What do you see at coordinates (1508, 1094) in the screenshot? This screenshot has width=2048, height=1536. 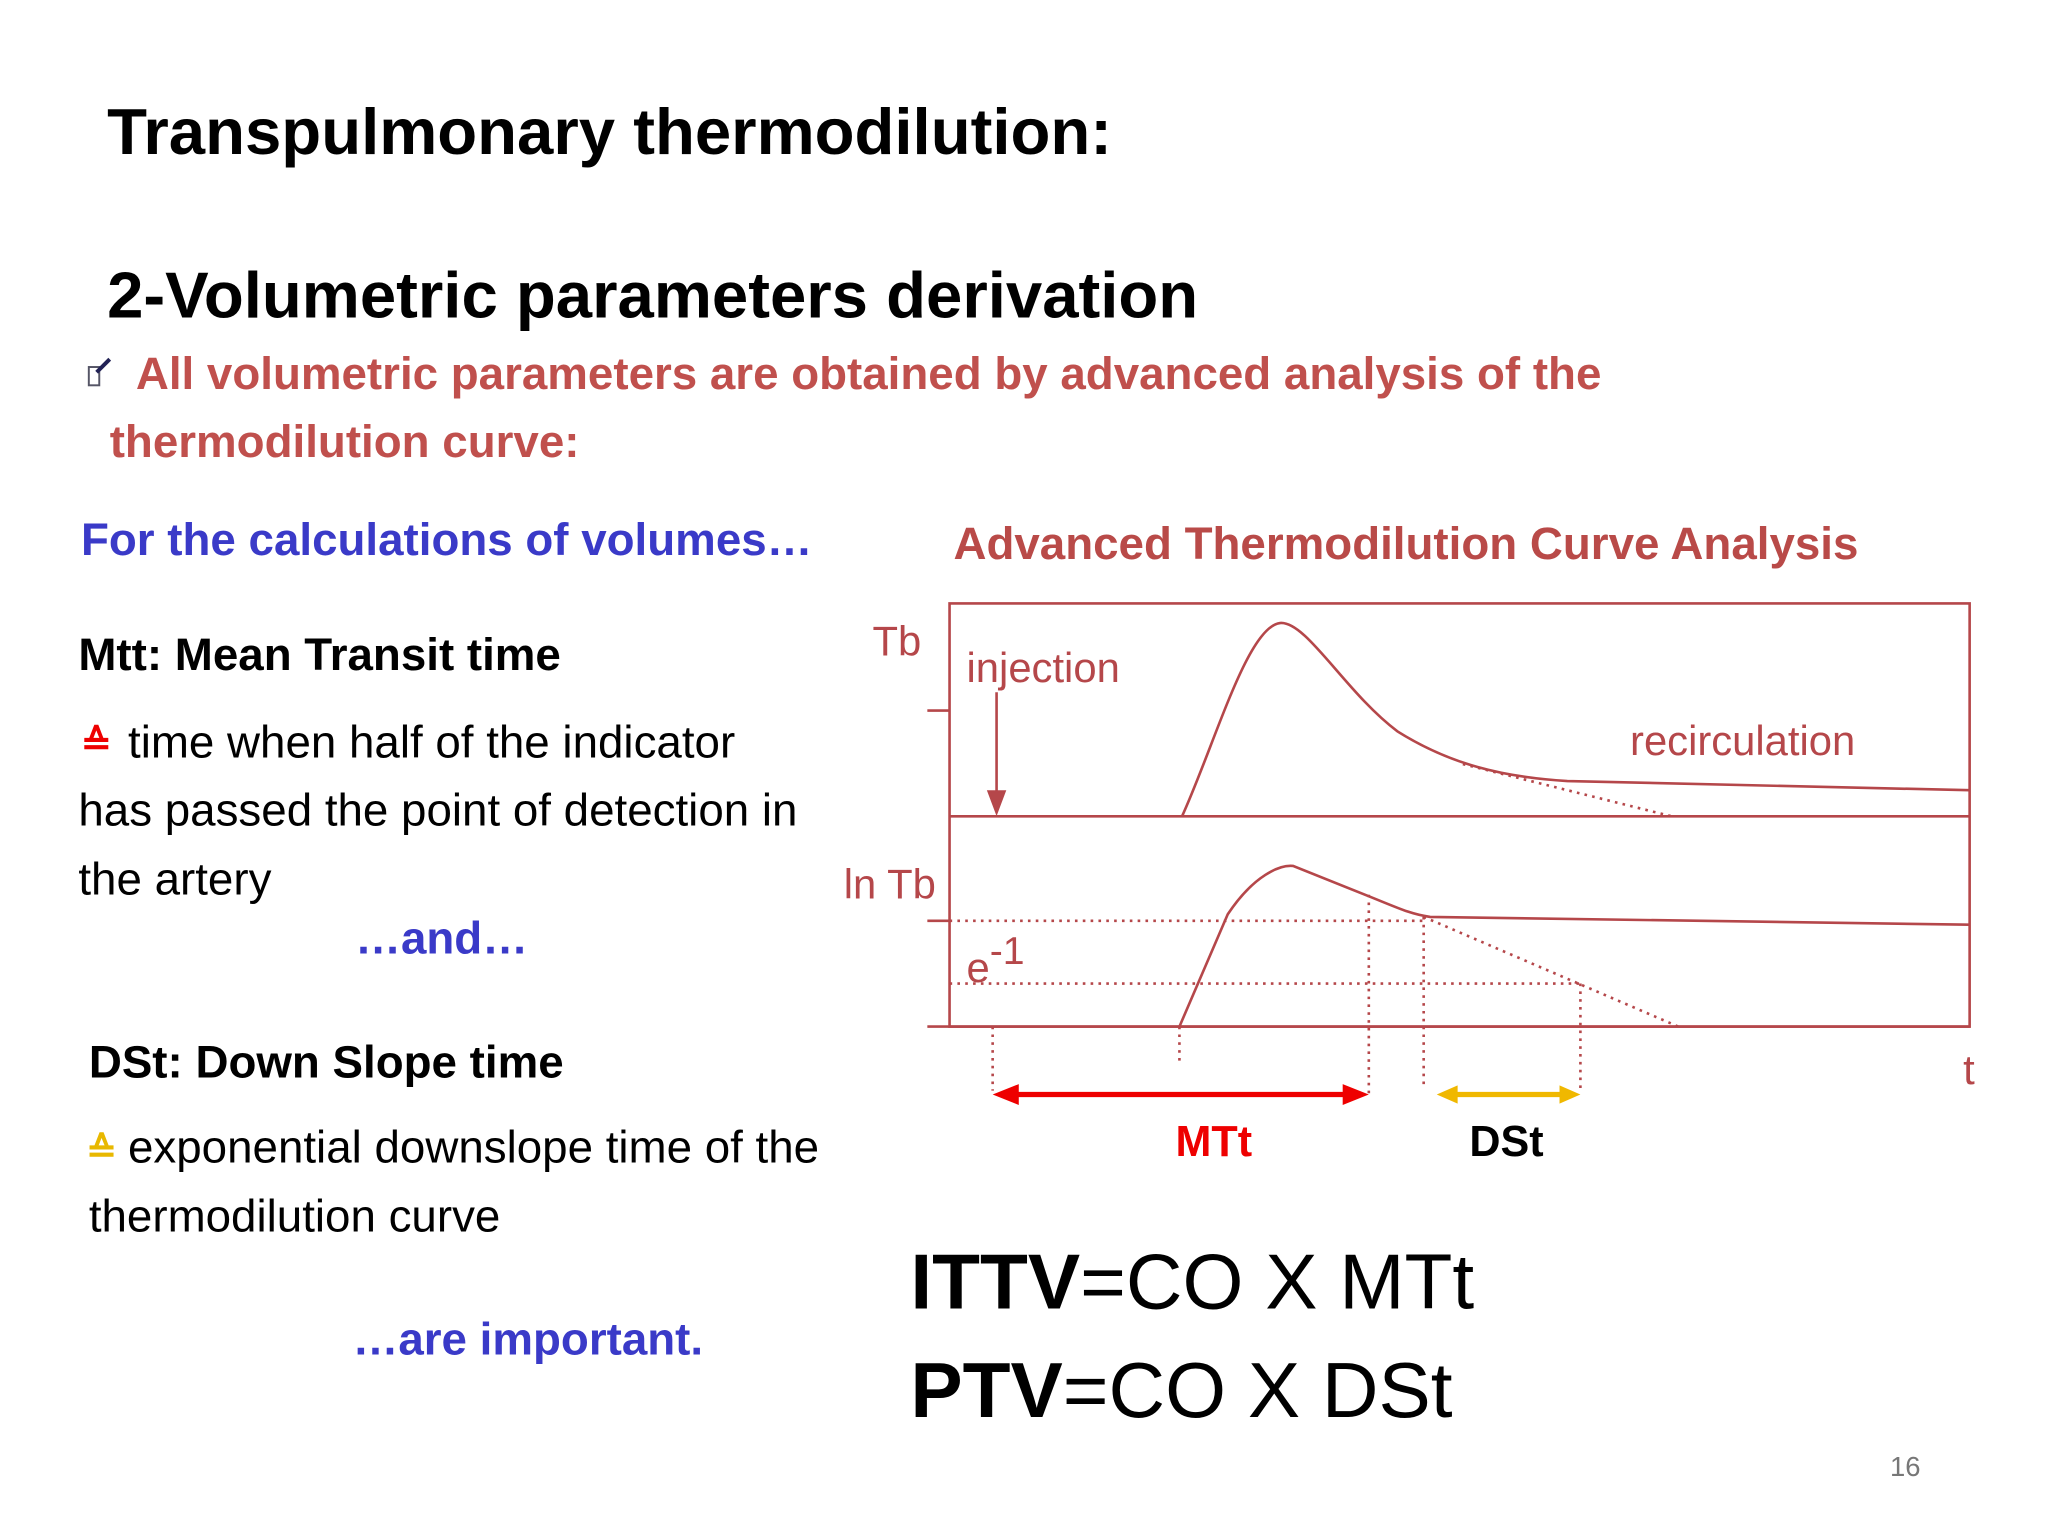 I see `dst-arrow` at bounding box center [1508, 1094].